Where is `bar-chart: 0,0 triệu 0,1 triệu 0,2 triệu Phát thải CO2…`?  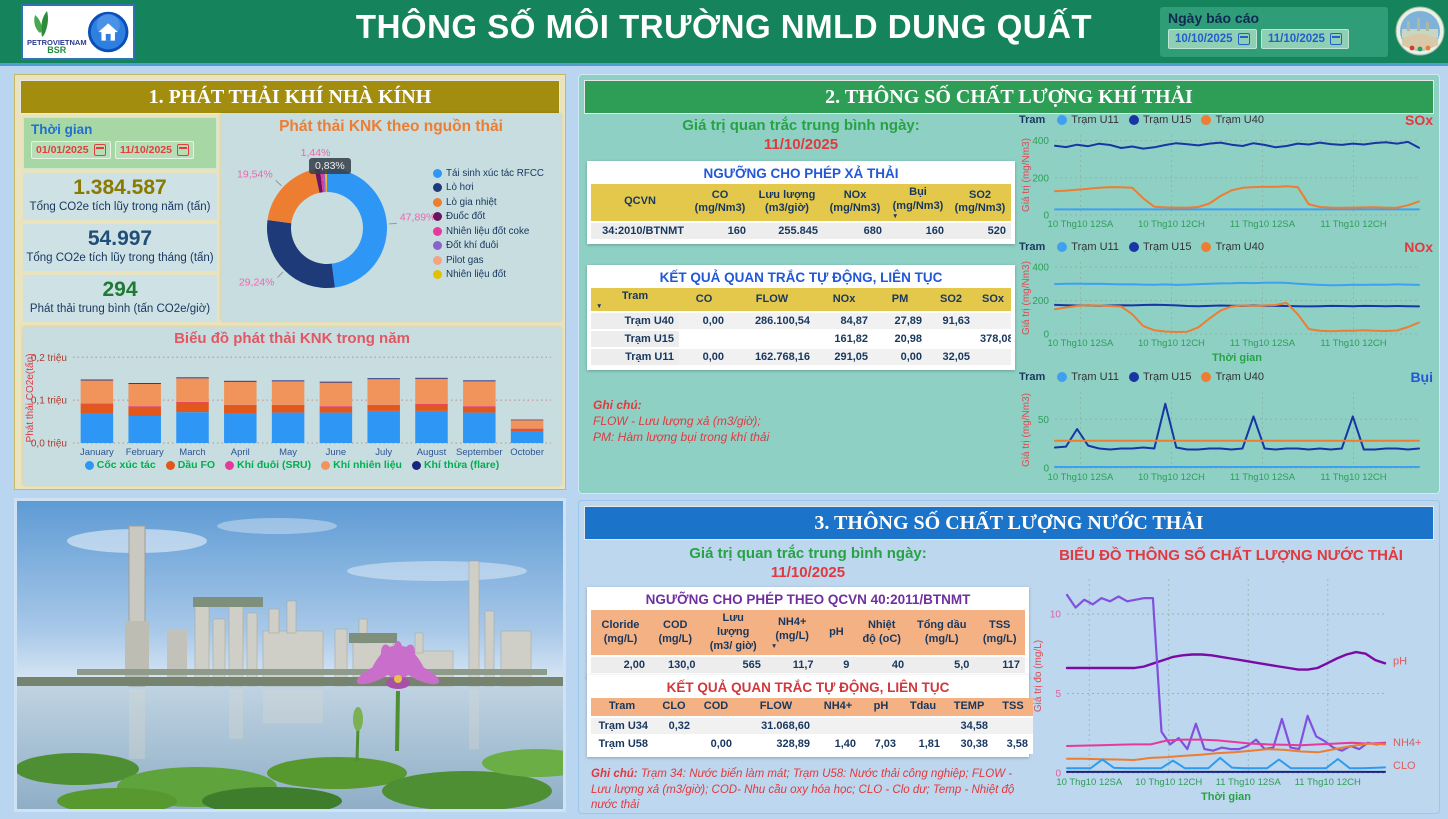 bar-chart: 0,0 triệu 0,1 triệu 0,2 triệu Phát thải CO2… is located at coordinates (291, 403).